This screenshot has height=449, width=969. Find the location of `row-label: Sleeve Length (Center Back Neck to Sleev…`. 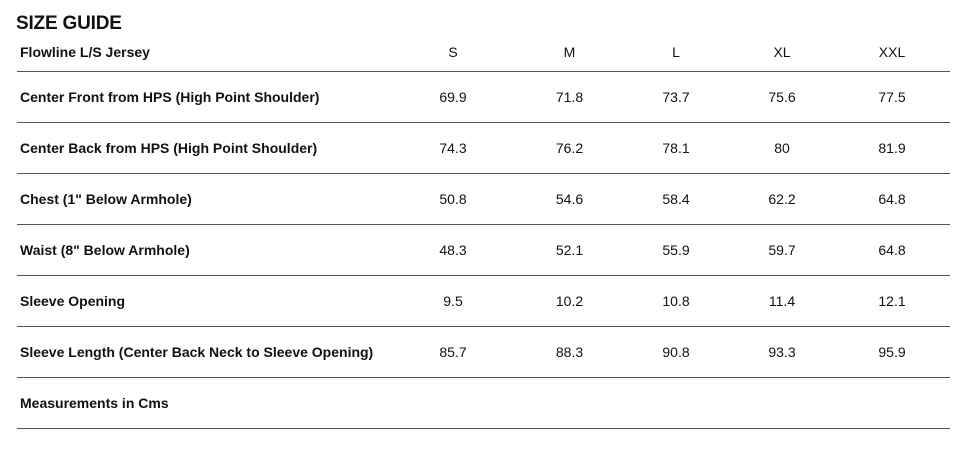

row-label: Sleeve Length (Center Back Neck to Sleev… is located at coordinates (203, 352).